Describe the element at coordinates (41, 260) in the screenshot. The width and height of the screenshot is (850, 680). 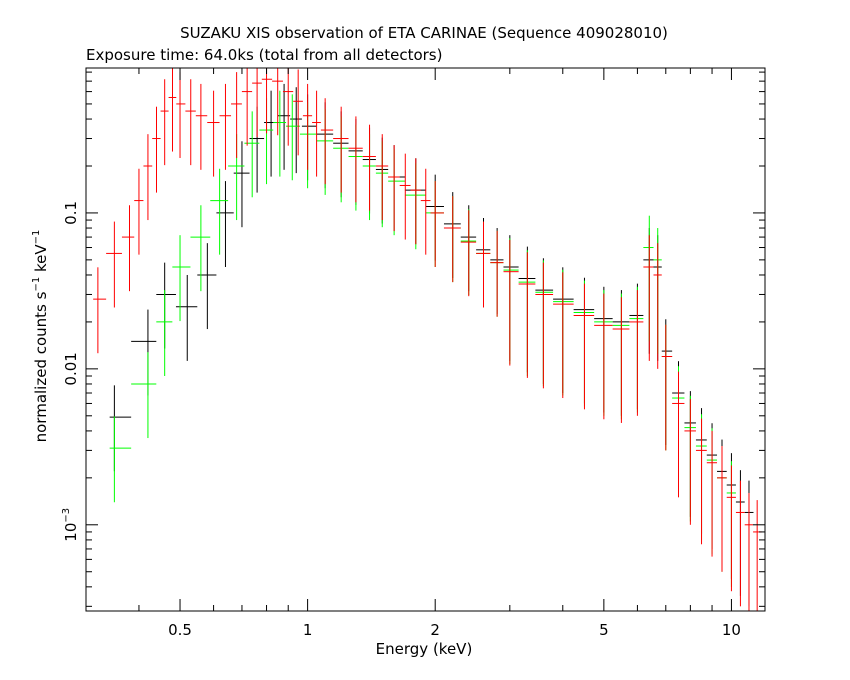
I see `y-axis-label-mid: keV` at that location.